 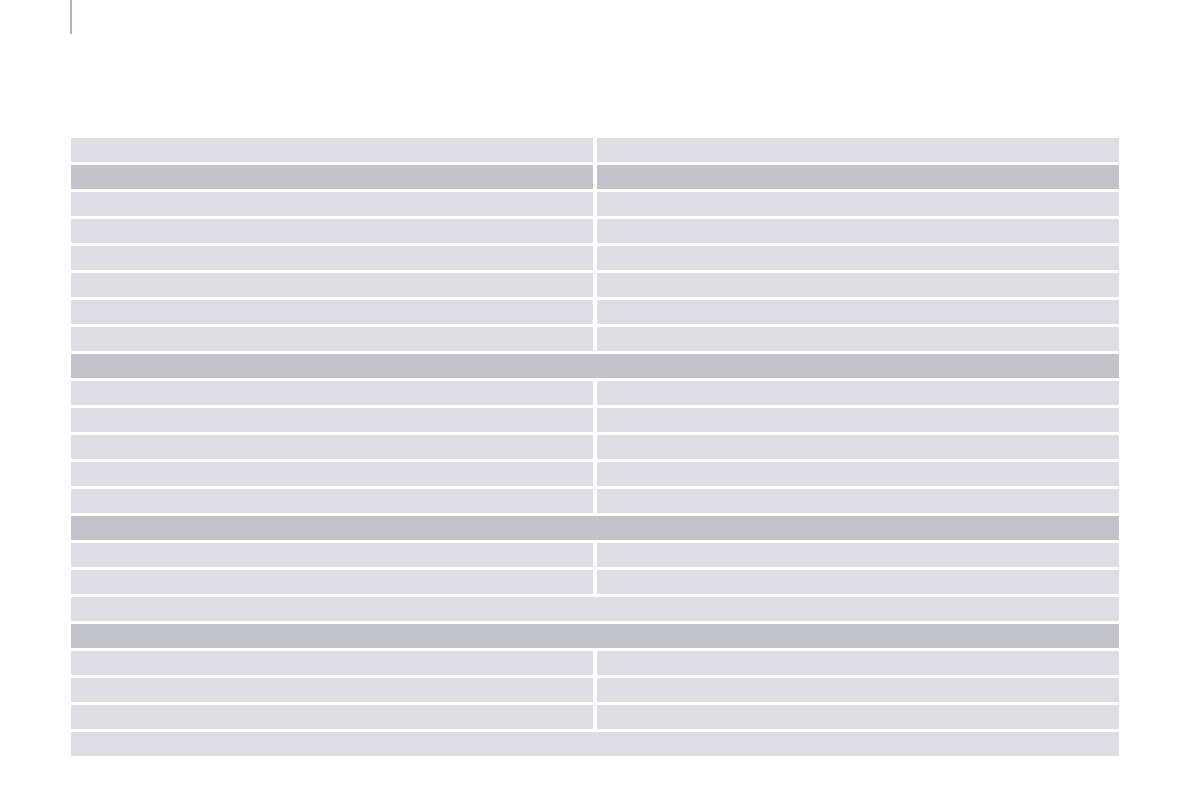 I want to click on margin-bar, so click(x=71, y=17).